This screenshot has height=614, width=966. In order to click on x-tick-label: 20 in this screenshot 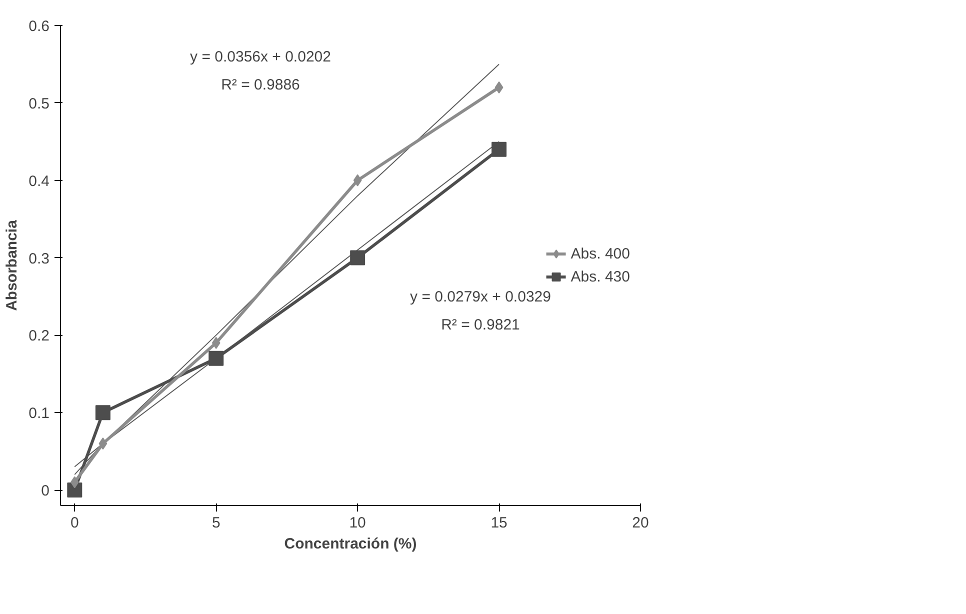, I will do `click(640, 523)`.